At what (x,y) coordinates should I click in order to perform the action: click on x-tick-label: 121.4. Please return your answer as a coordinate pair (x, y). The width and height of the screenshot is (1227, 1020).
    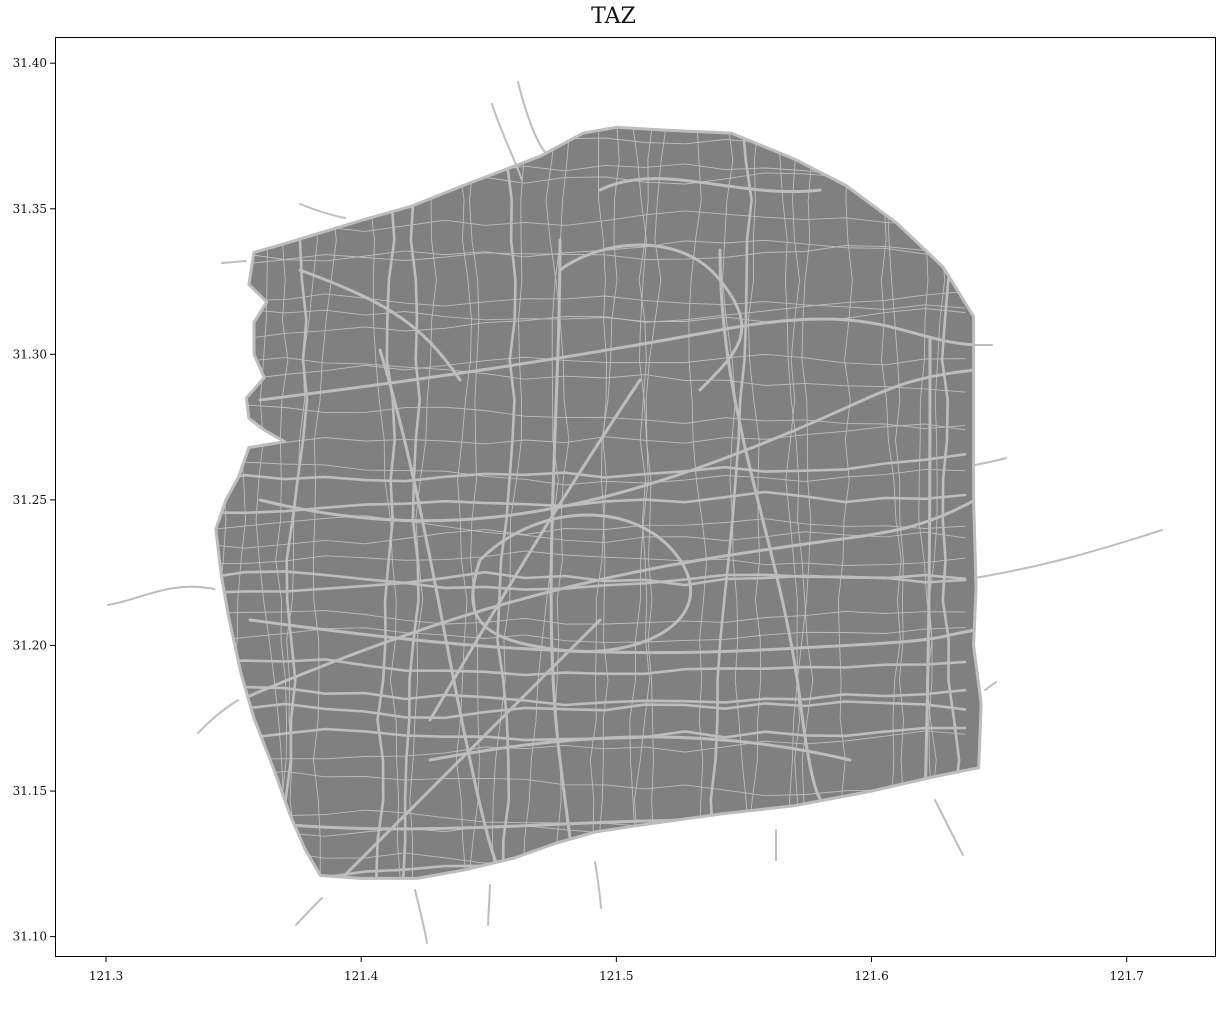
    Looking at the image, I should click on (361, 976).